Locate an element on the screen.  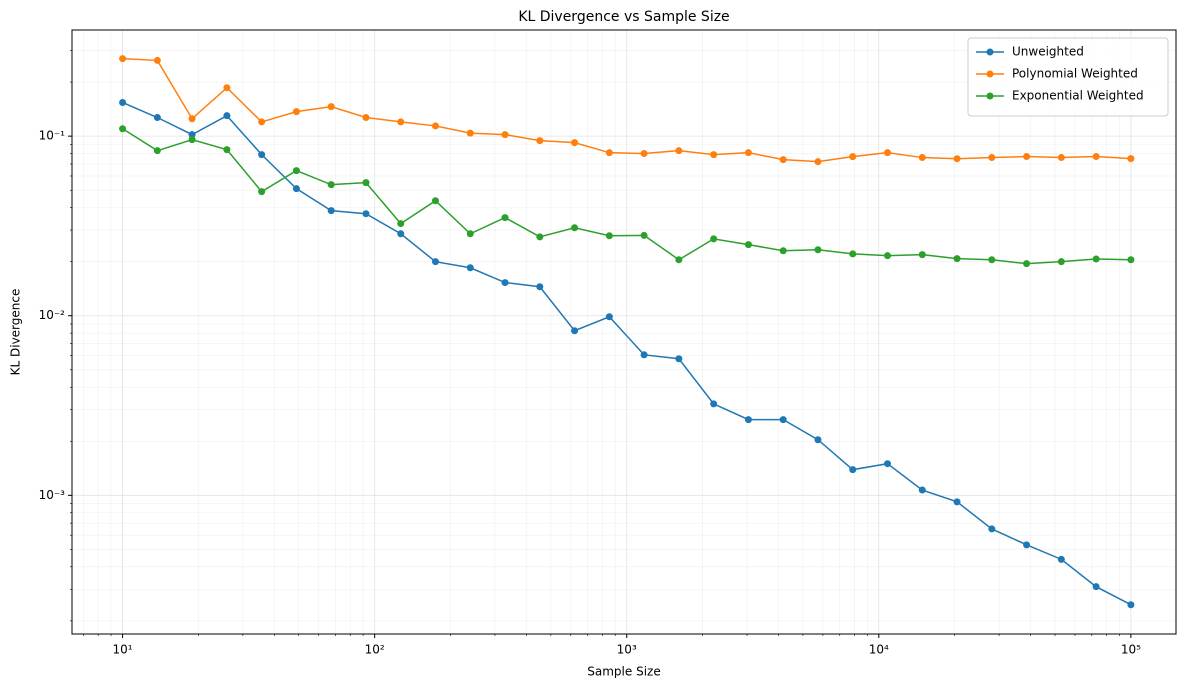
legend-box is located at coordinates (1068, 77).